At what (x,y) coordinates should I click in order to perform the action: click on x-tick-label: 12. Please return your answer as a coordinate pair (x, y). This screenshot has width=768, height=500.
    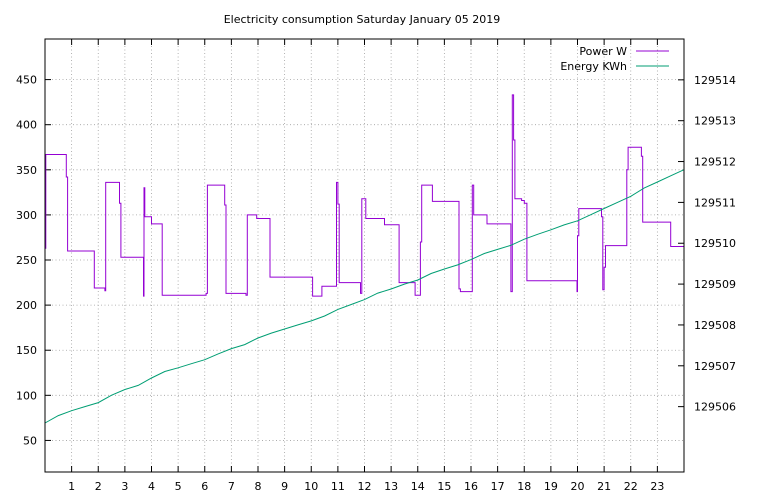
    Looking at the image, I should click on (365, 486).